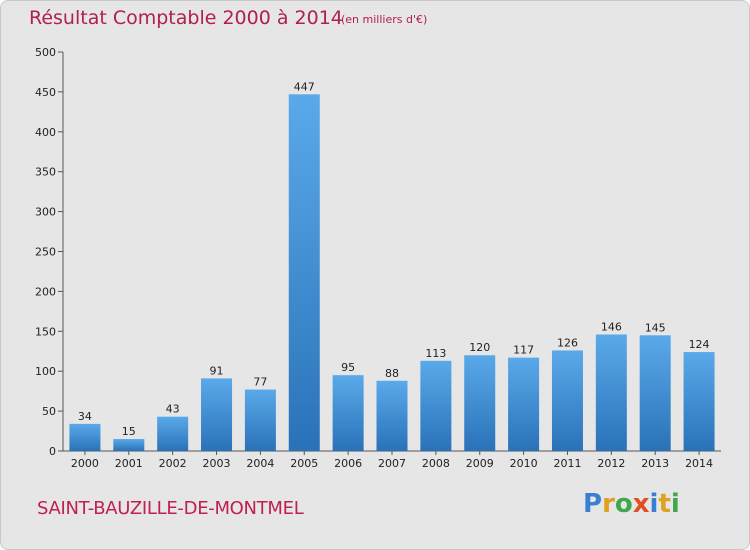 This screenshot has width=750, height=550. Describe the element at coordinates (611, 326) in the screenshot. I see `bar-value-label: 146` at that location.